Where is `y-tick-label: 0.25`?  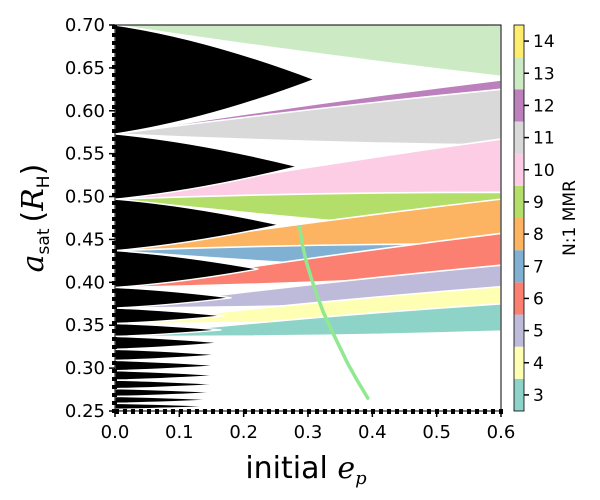
y-tick-label: 0.25 is located at coordinates (85, 411).